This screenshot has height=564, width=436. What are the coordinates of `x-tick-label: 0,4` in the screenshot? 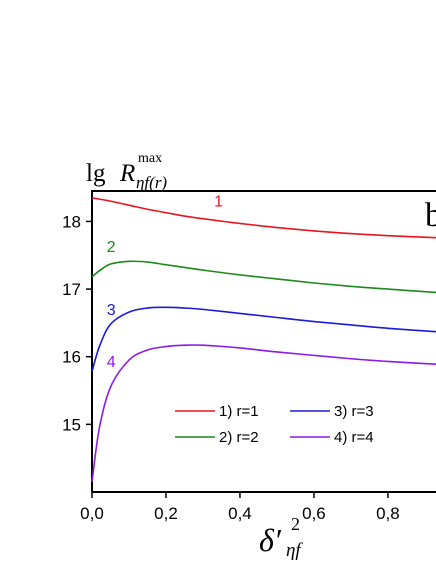 It's located at (240, 513).